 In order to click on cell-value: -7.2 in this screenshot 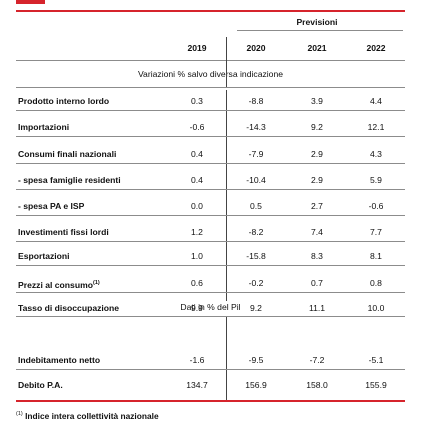, I will do `click(317, 360)`.